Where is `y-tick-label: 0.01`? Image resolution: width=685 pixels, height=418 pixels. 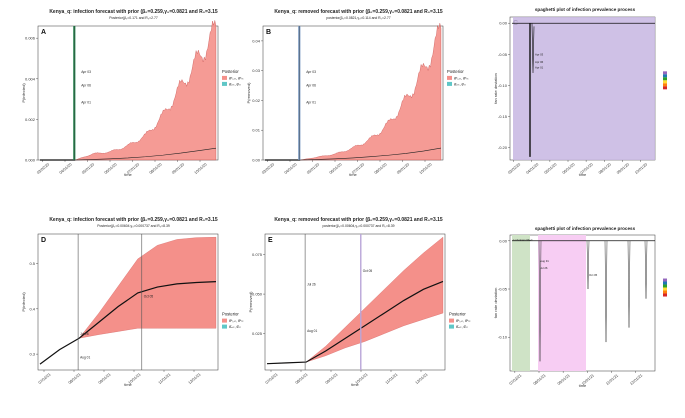
y-tick-label: 0.01 is located at coordinates (256, 130).